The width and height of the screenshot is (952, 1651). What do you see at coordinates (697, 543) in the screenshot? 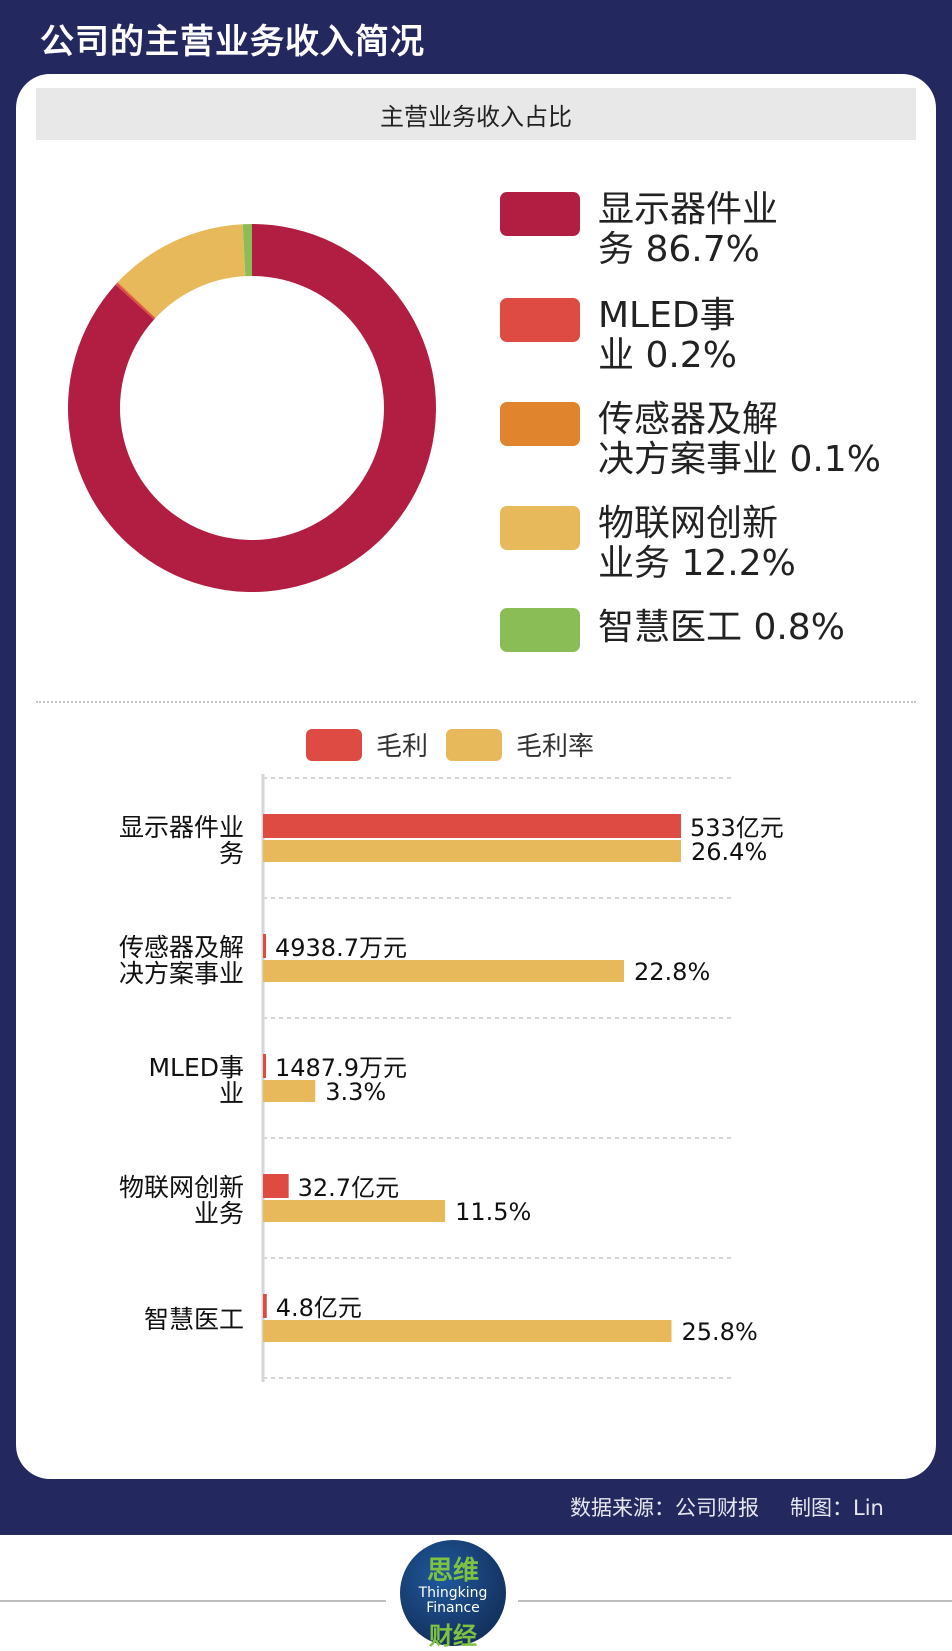
I see `pie-legend-label-3: 物联网创新 业务 12.2%` at bounding box center [697, 543].